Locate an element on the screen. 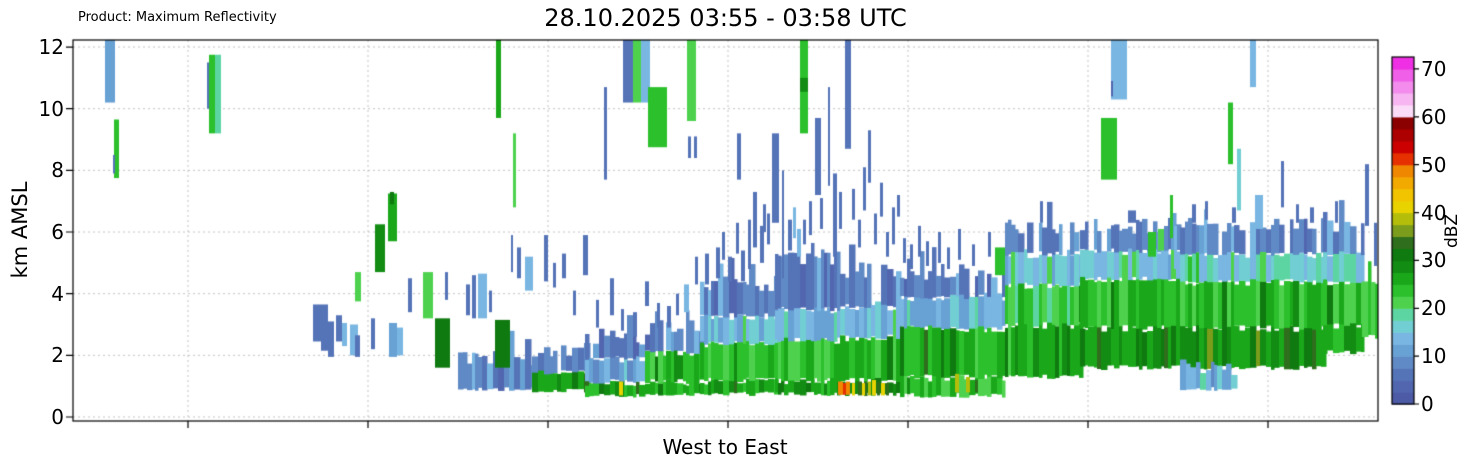 This screenshot has height=470, width=1482. y-tick-label: 4 is located at coordinates (57, 293).